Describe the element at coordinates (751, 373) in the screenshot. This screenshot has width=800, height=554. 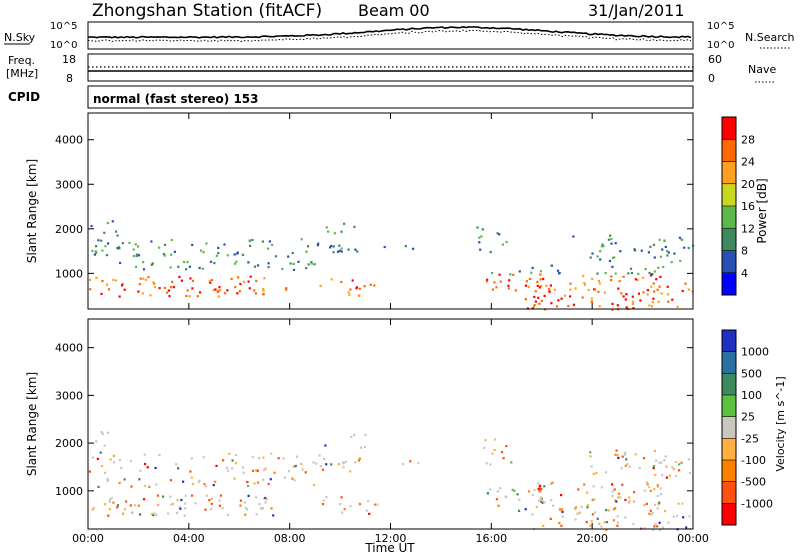
I see `velocity-colorbar-tick: 500` at that location.